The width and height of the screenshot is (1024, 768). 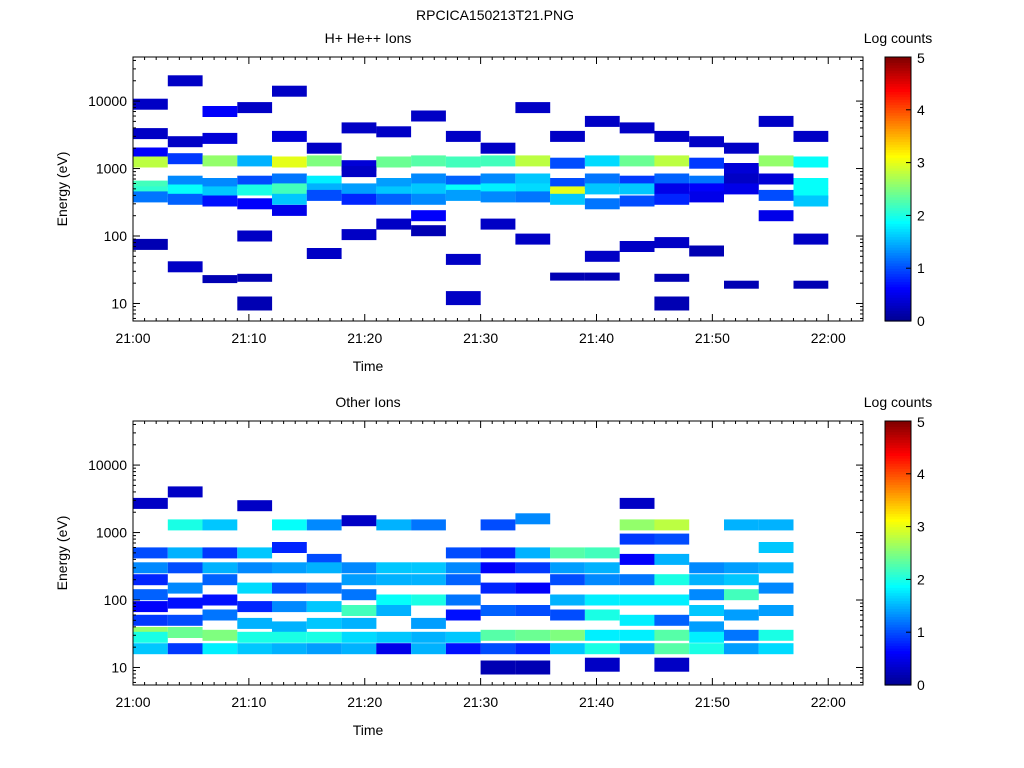 I want to click on colorbar-tick-label: 0, so click(x=921, y=321).